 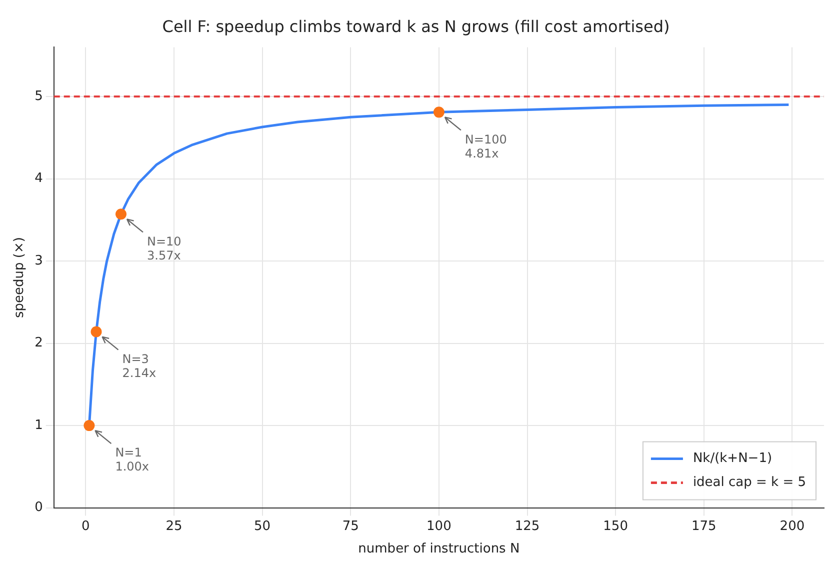 What do you see at coordinates (174, 526) in the screenshot?
I see `x-tick-label: 25` at bounding box center [174, 526].